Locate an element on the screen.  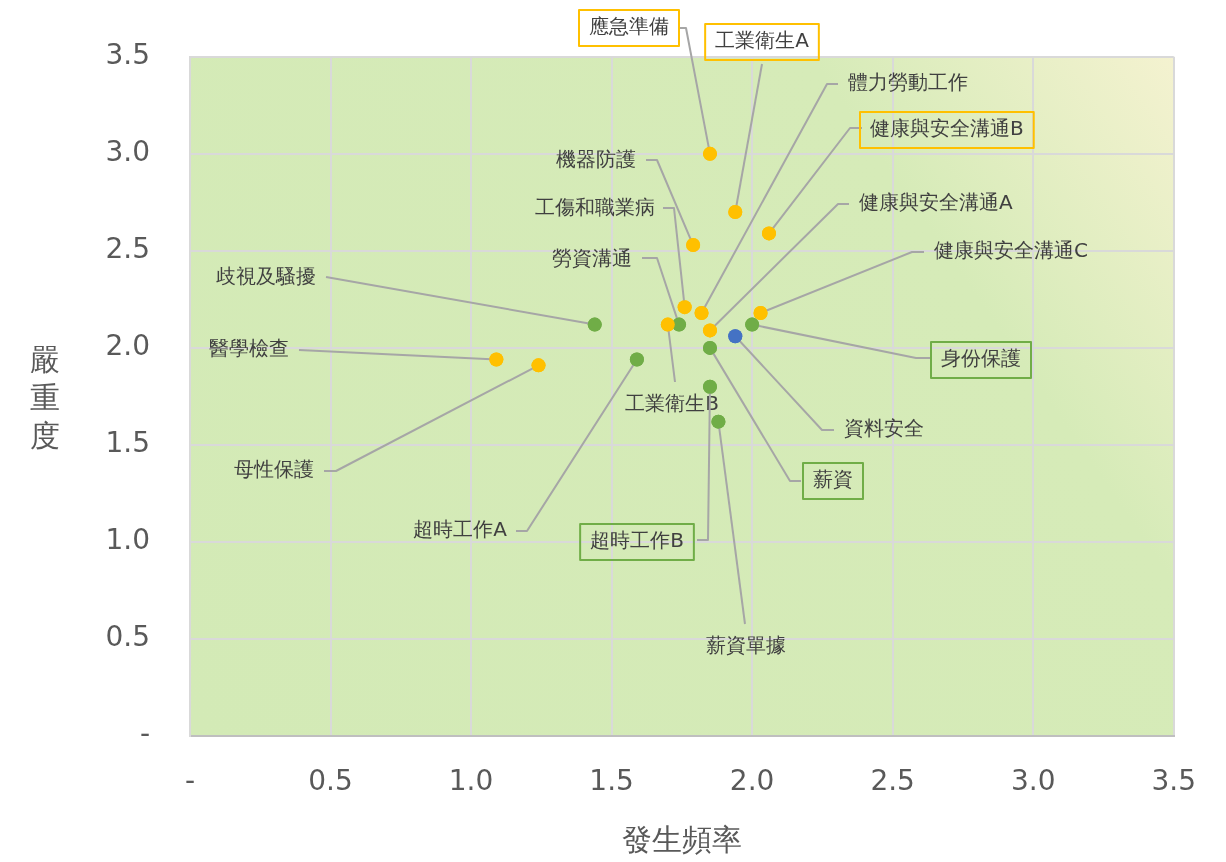
y-tick-label: 3.0 is located at coordinates (127, 152).